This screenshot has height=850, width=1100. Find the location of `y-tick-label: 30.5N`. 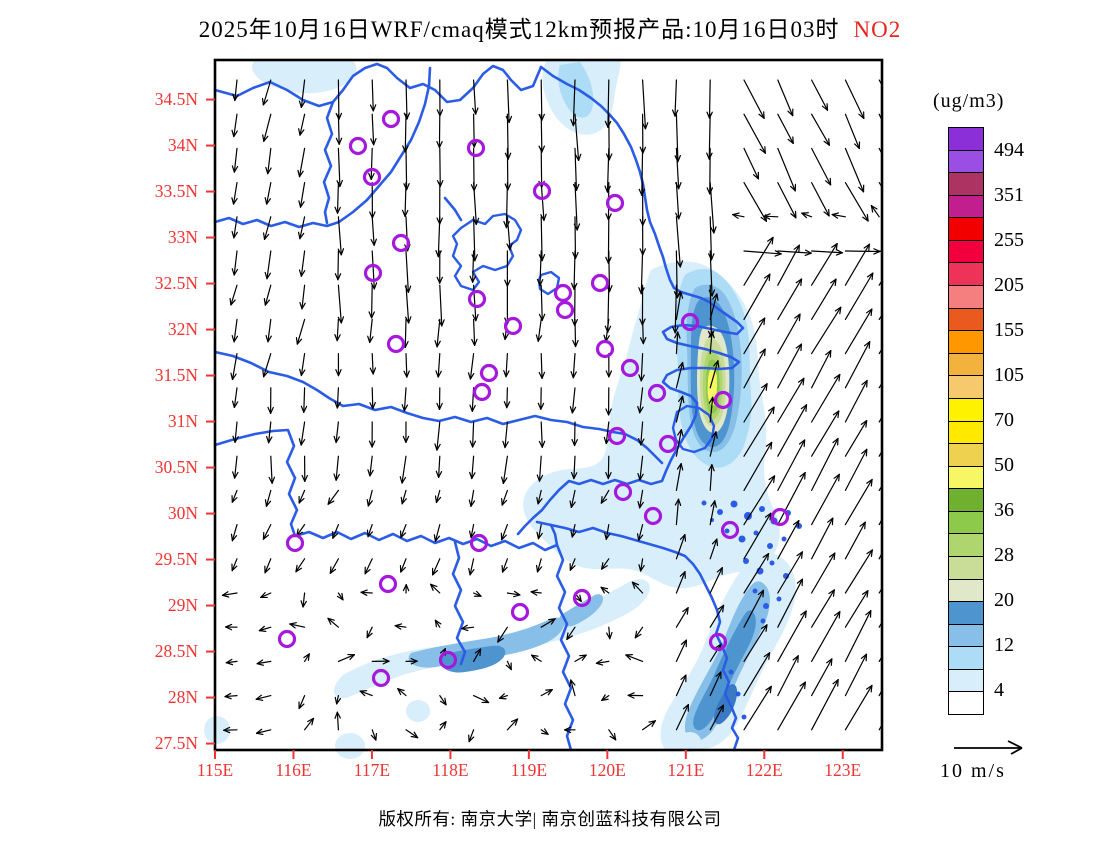

y-tick-label: 30.5N is located at coordinates (176, 466).